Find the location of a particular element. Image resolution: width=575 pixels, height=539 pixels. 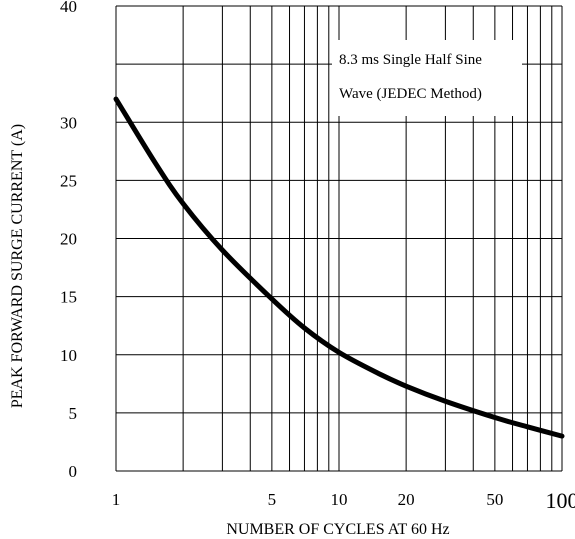

x-tick-label: 50 is located at coordinates (494, 499).